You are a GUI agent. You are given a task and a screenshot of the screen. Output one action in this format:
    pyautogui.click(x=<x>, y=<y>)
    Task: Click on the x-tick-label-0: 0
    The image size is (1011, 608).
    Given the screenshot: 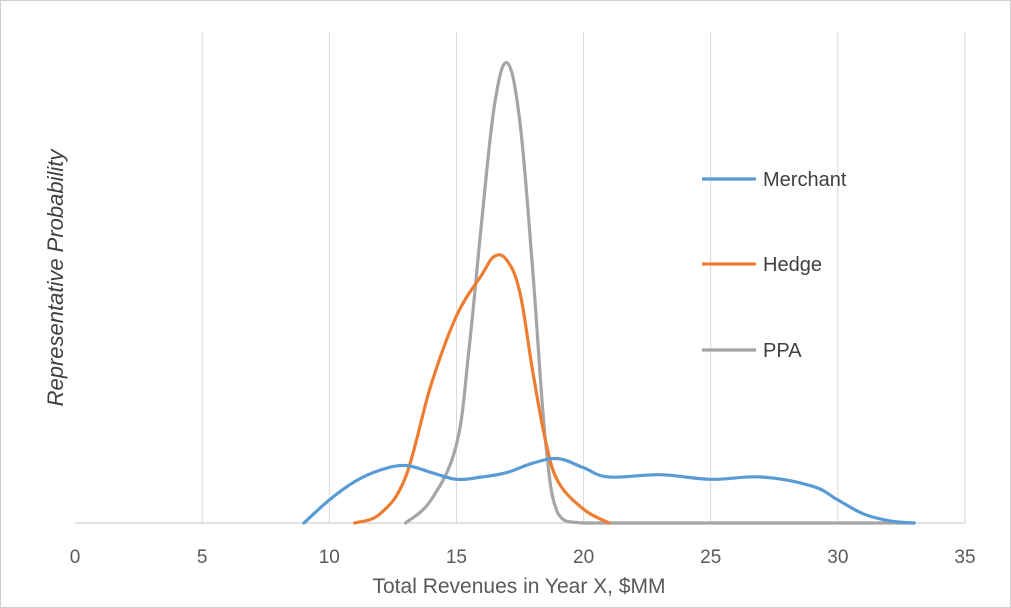 What is the action you would take?
    pyautogui.click(x=75, y=557)
    